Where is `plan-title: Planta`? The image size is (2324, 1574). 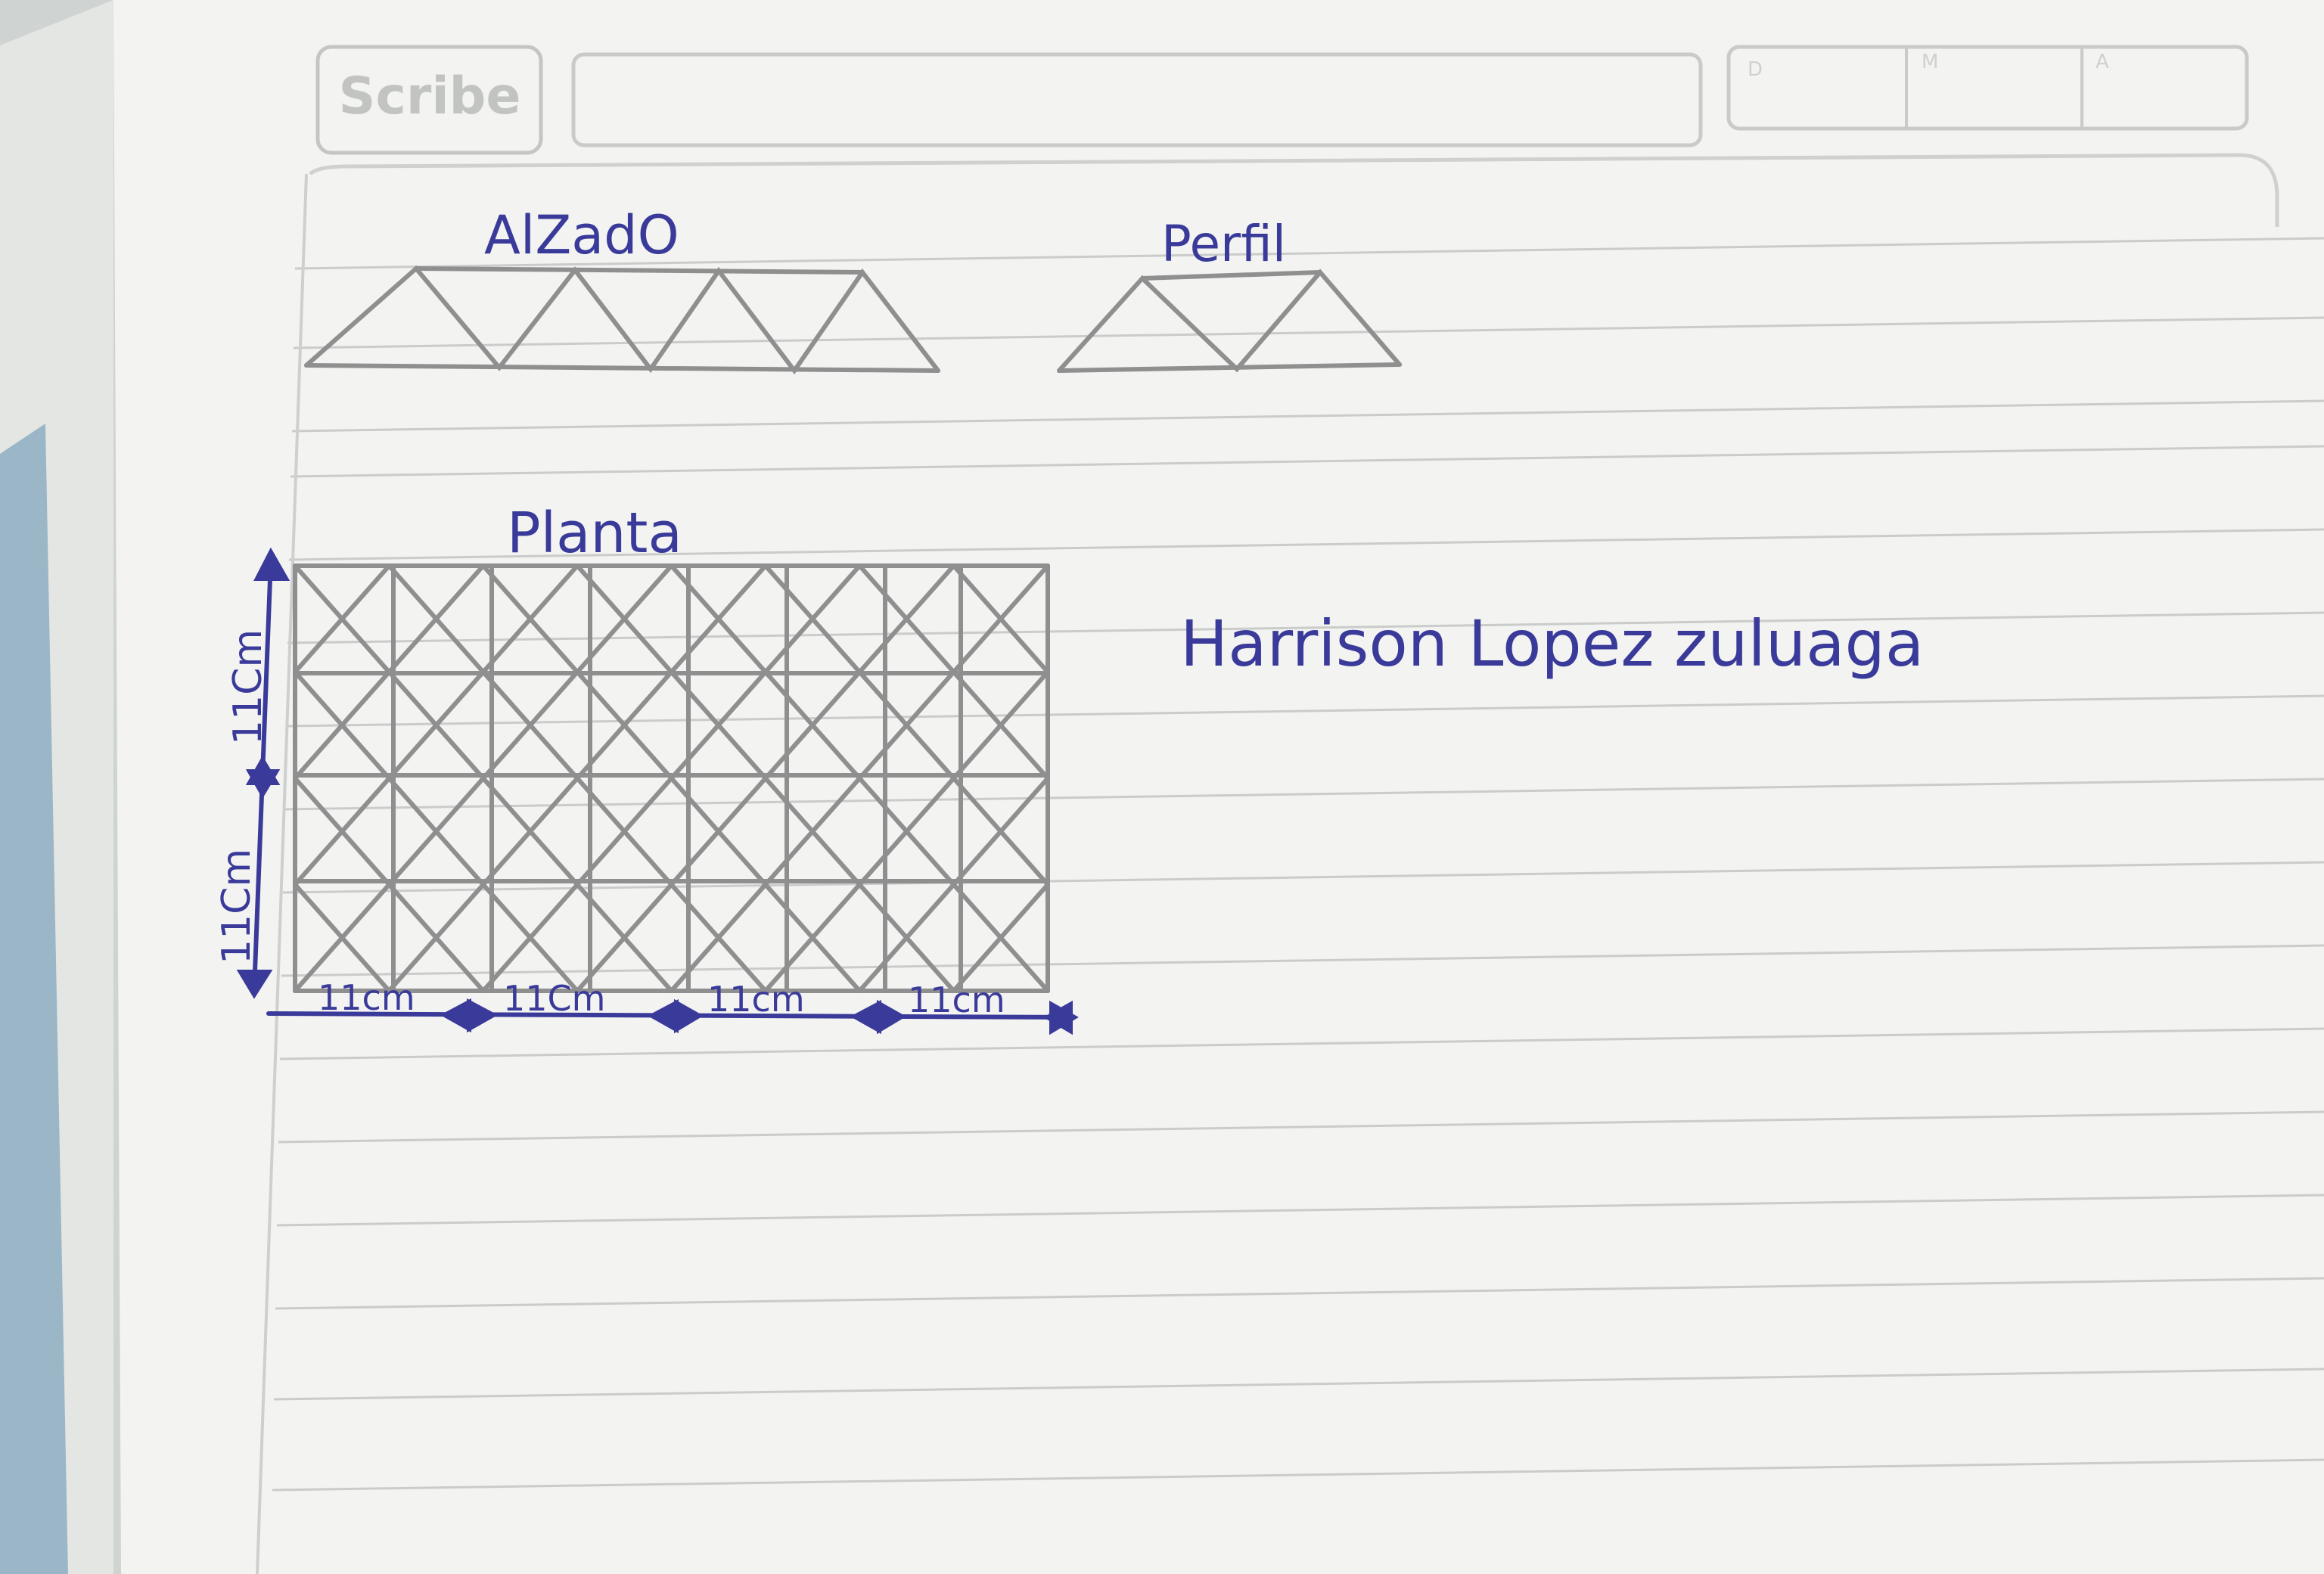 plan-title: Planta is located at coordinates (594, 533).